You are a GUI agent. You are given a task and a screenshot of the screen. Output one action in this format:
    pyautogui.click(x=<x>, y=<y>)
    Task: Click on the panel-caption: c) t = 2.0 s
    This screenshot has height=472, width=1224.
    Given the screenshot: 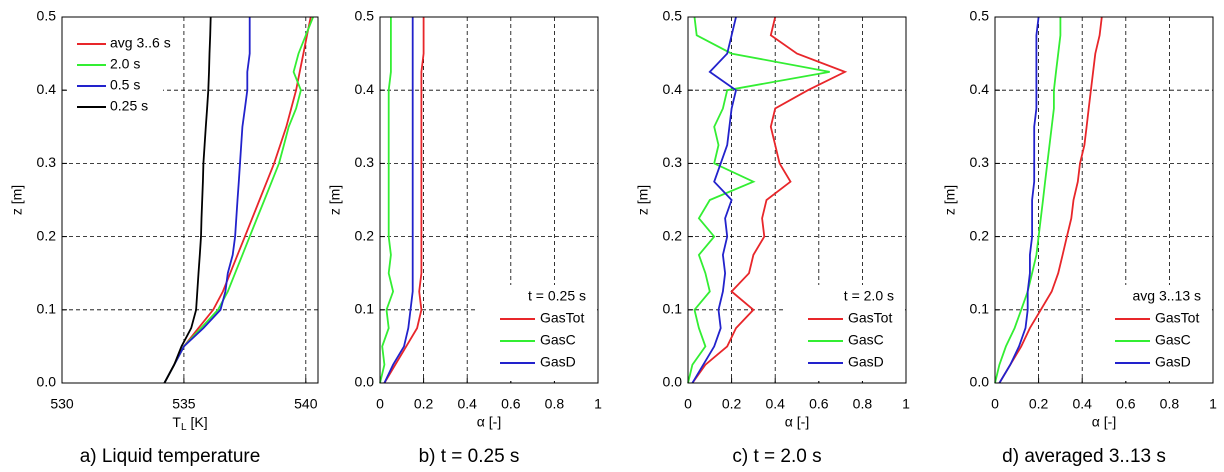 What is the action you would take?
    pyautogui.click(x=776, y=456)
    